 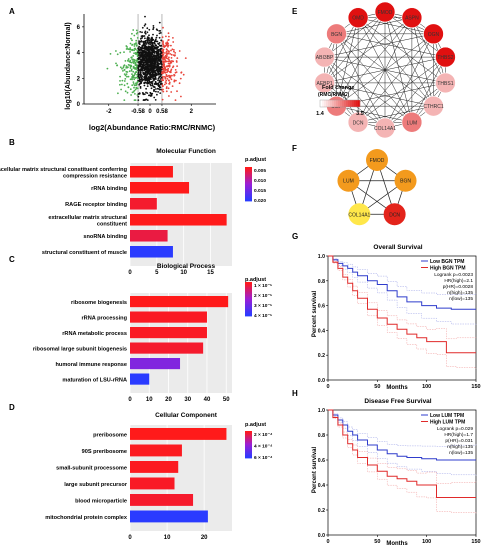 What do you see at coordinates (79, 28) in the screenshot?
I see `volcano-y-tick-label: 6` at bounding box center [79, 28].